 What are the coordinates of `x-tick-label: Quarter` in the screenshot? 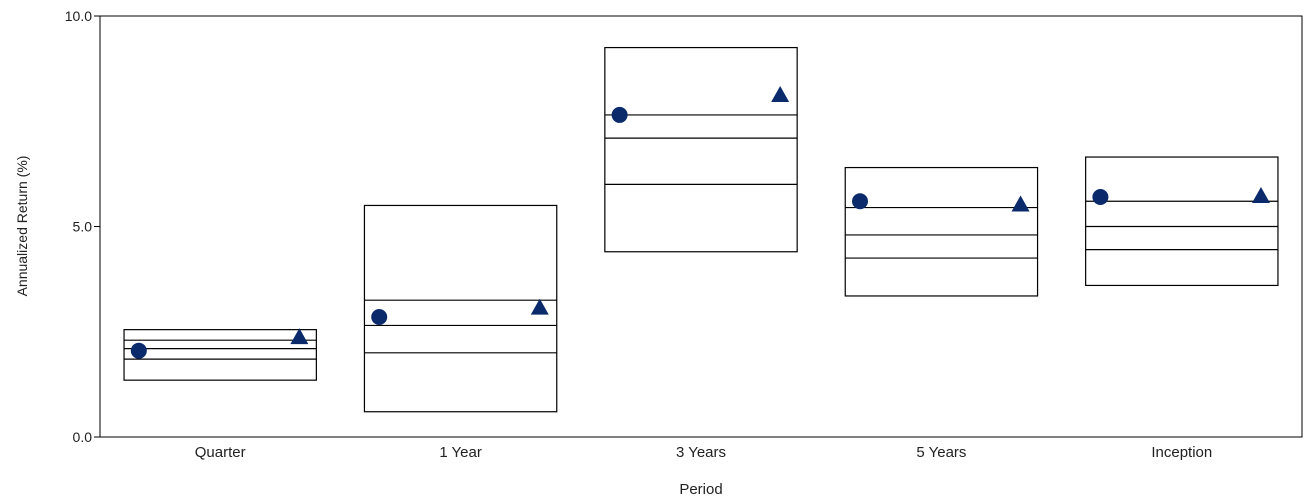 It's located at (220, 452).